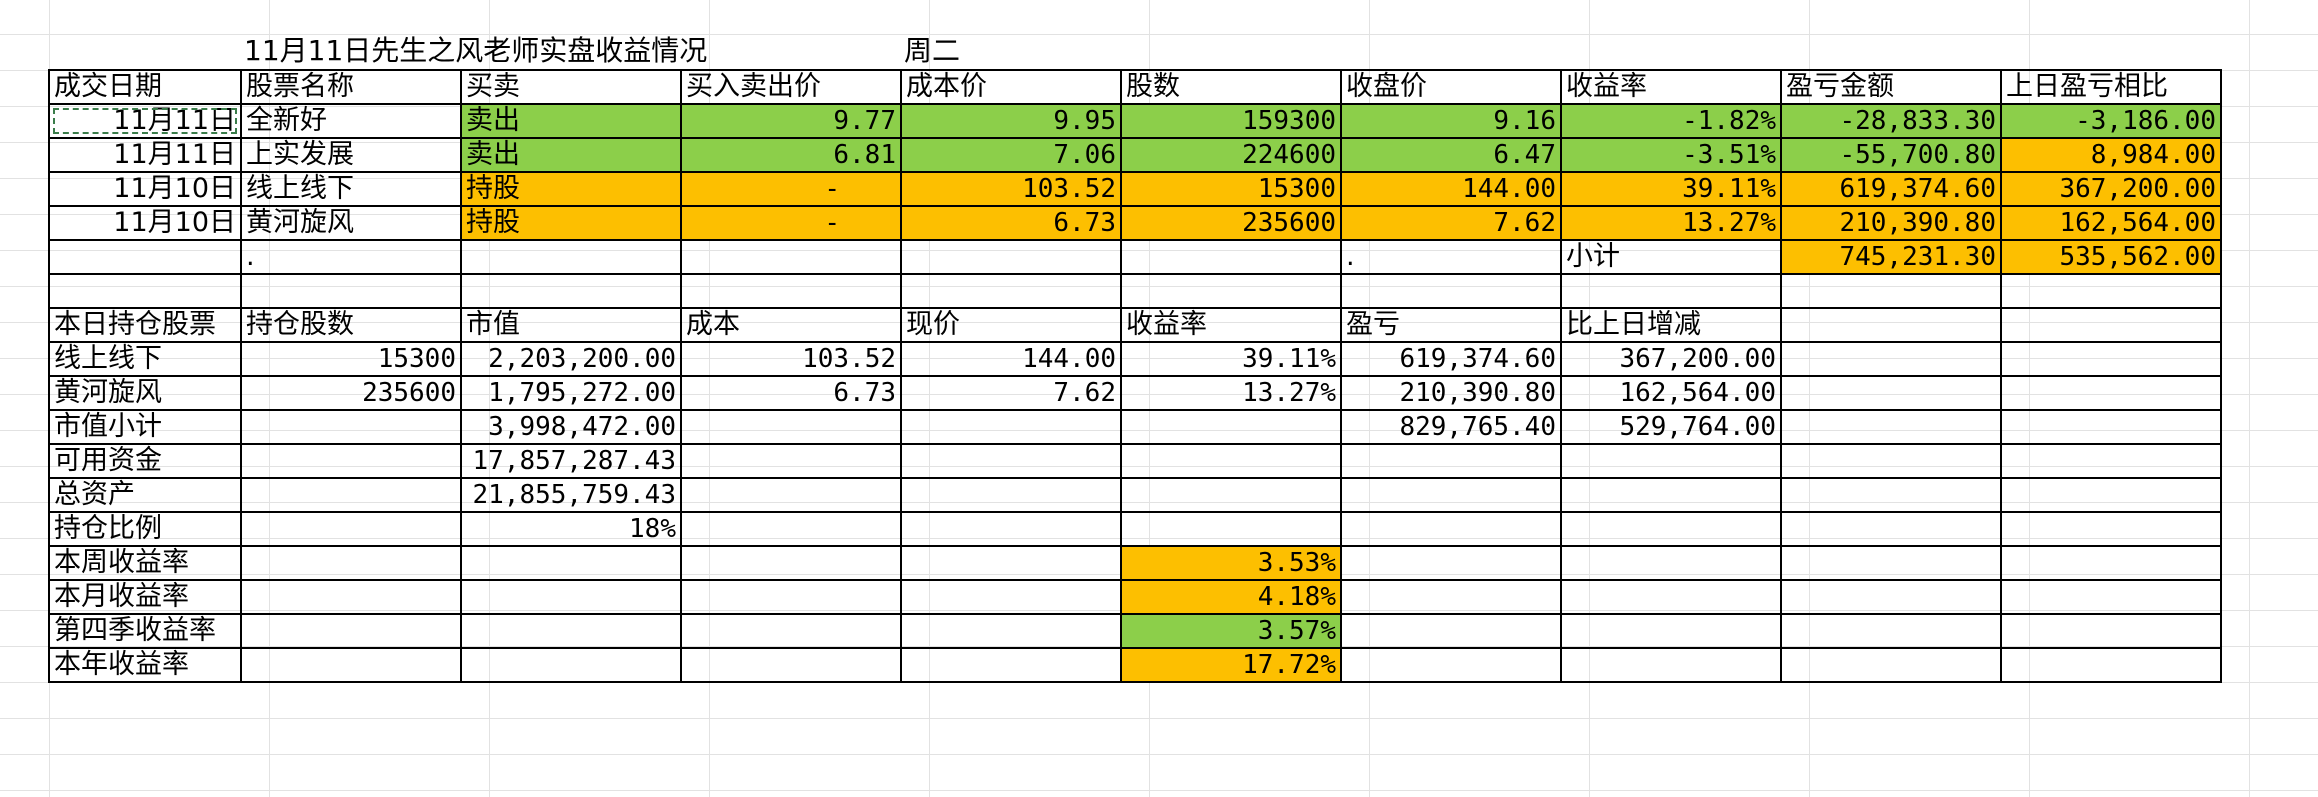 Image resolution: width=2318 pixels, height=797 pixels. What do you see at coordinates (145, 597) in the screenshot?
I see `row-label-cell: 本月收益率` at bounding box center [145, 597].